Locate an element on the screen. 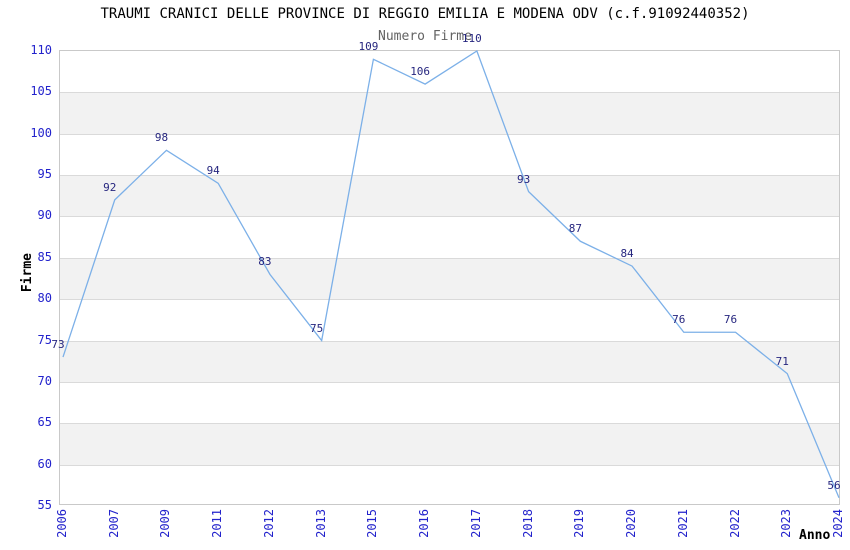 This screenshot has width=850, height=550. data-point-label: 98 is located at coordinates (161, 138).